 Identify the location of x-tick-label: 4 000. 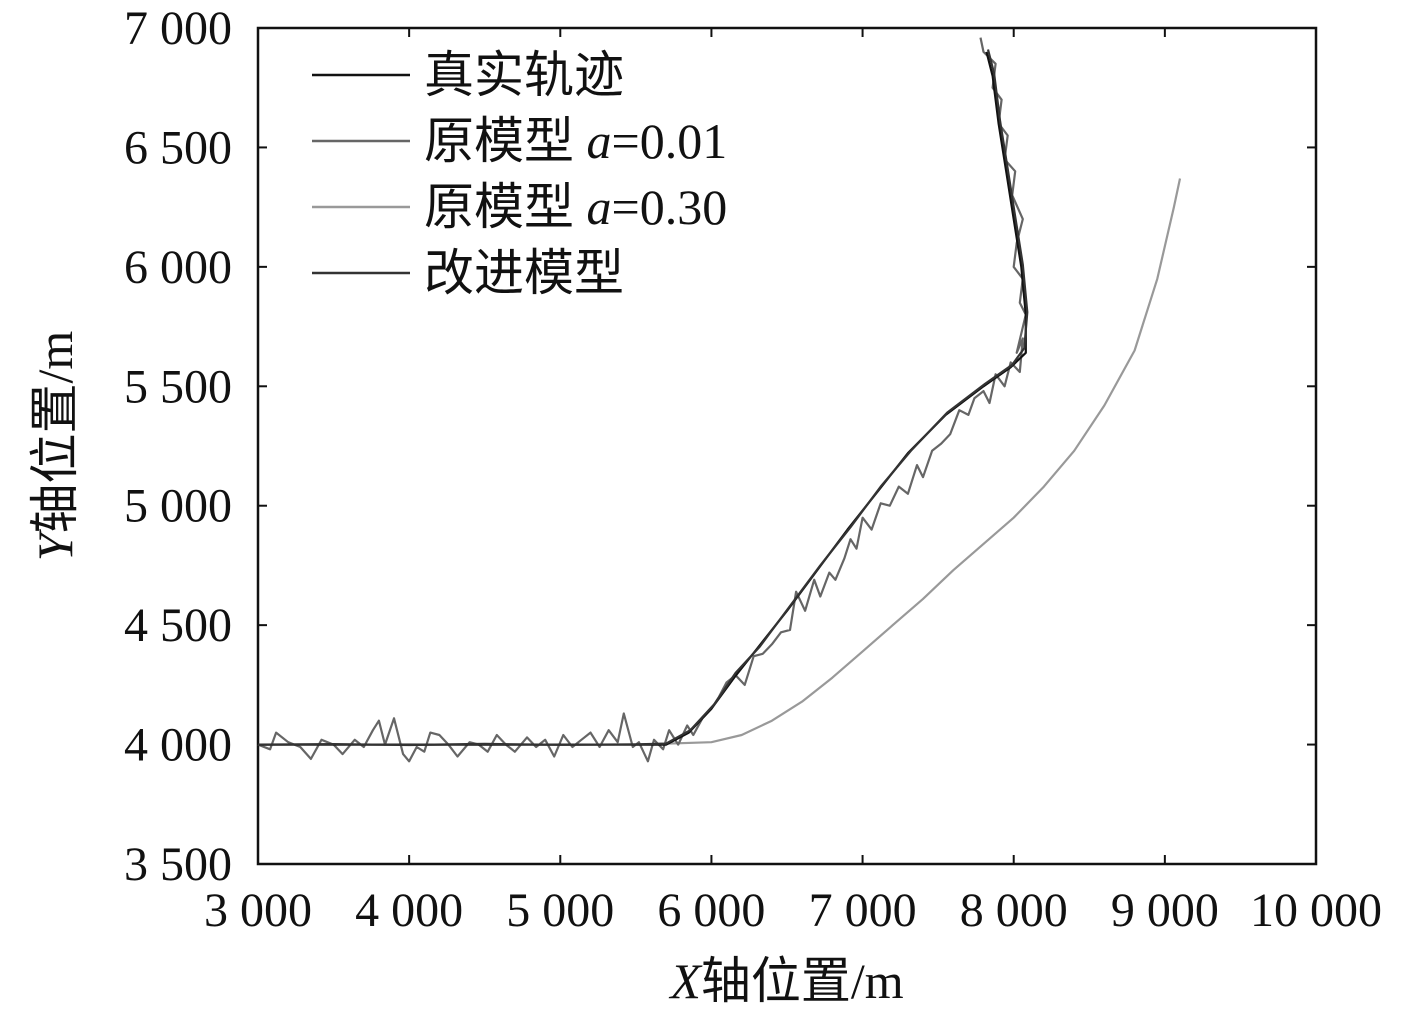
(409, 910).